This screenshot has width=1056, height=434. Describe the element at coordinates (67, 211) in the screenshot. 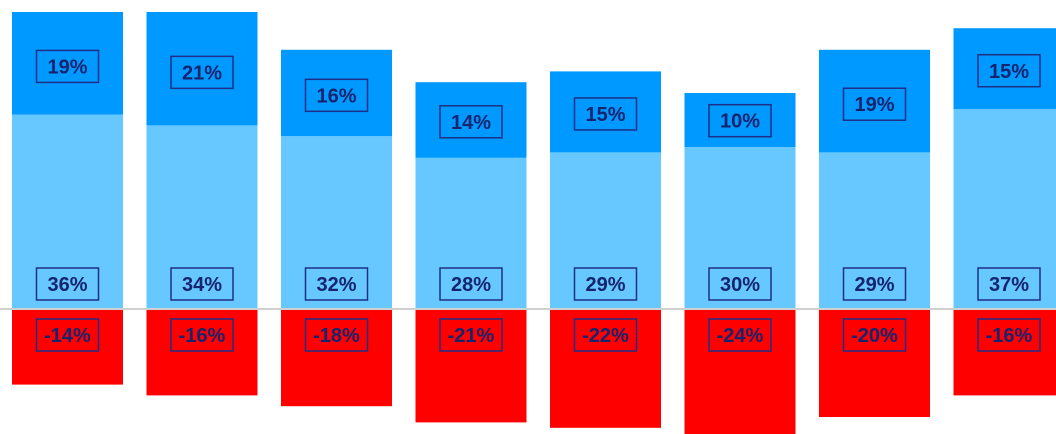

I see `bar-1-bottom-segment` at that location.